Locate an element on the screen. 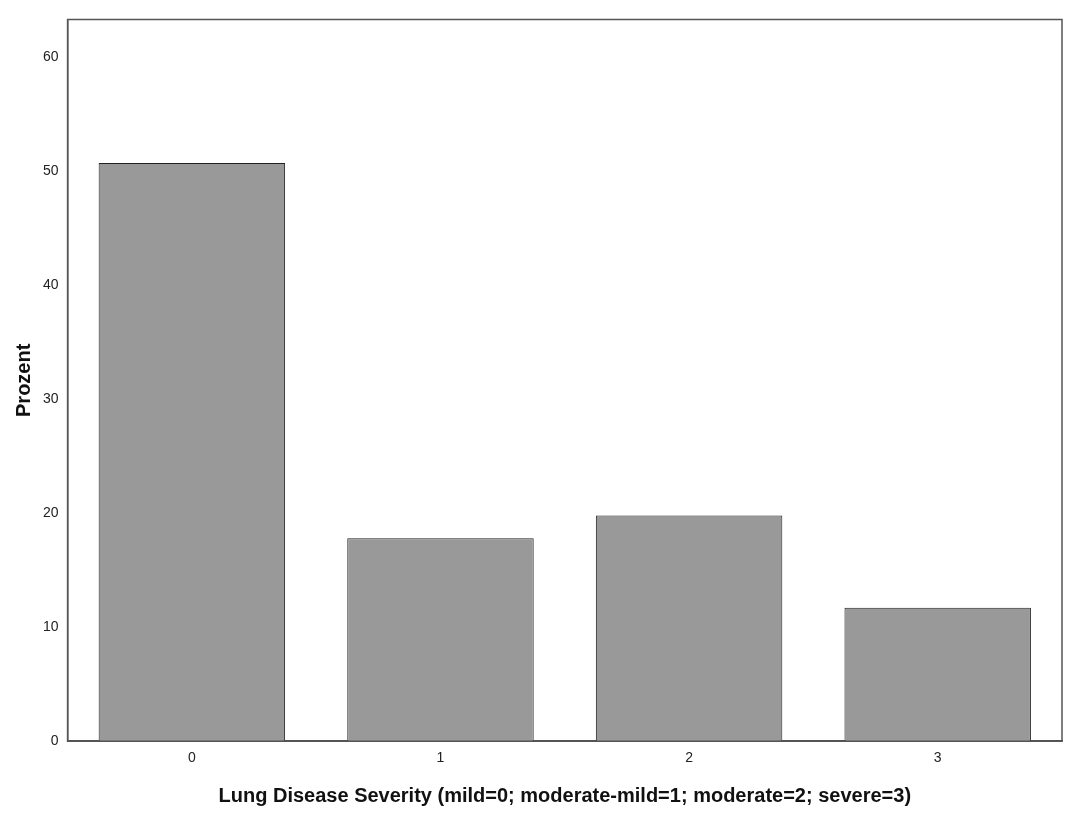  x-tick-label: 3 is located at coordinates (937, 757).